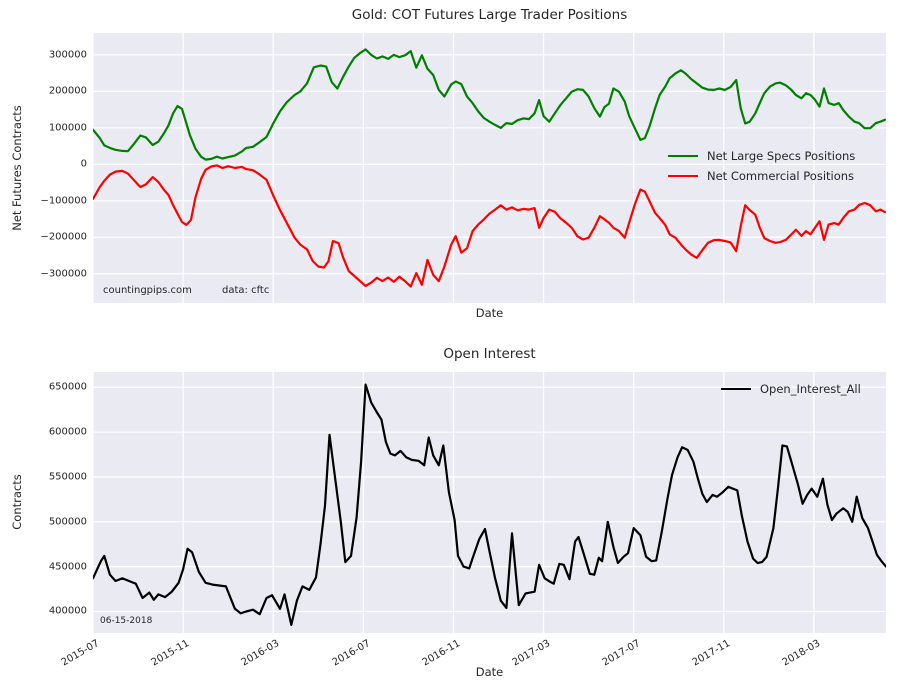  I want to click on y-tick-label: 650000, so click(67, 387).